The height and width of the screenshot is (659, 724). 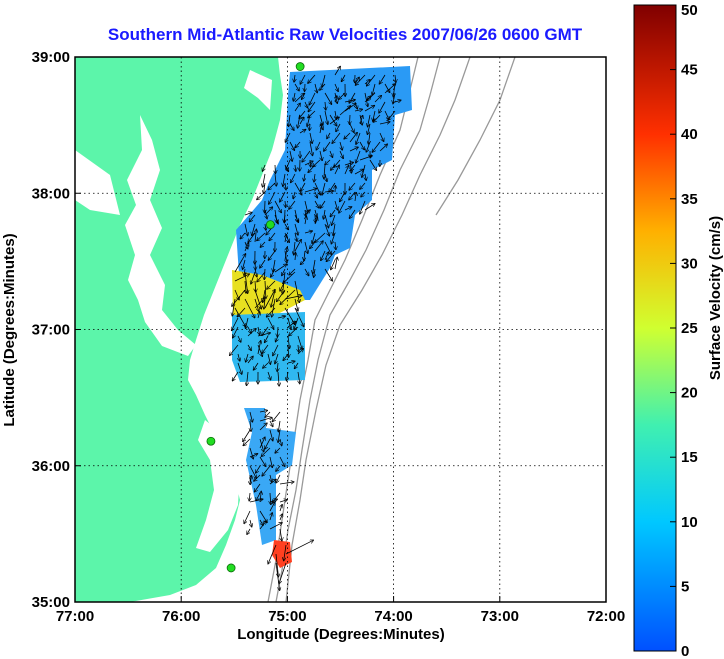 I want to click on x-tick-label: 73:00, so click(x=500, y=616).